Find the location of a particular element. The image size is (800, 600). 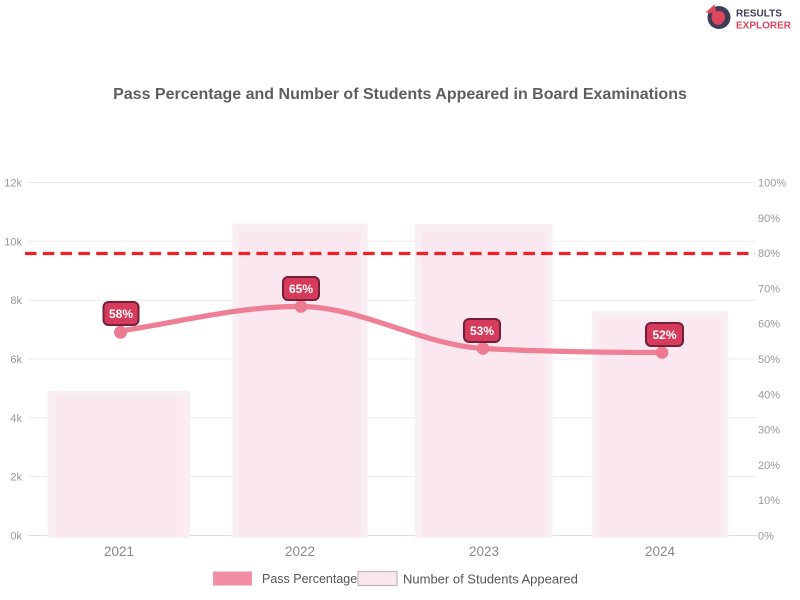

svg-text: 10% is located at coordinates (769, 501).